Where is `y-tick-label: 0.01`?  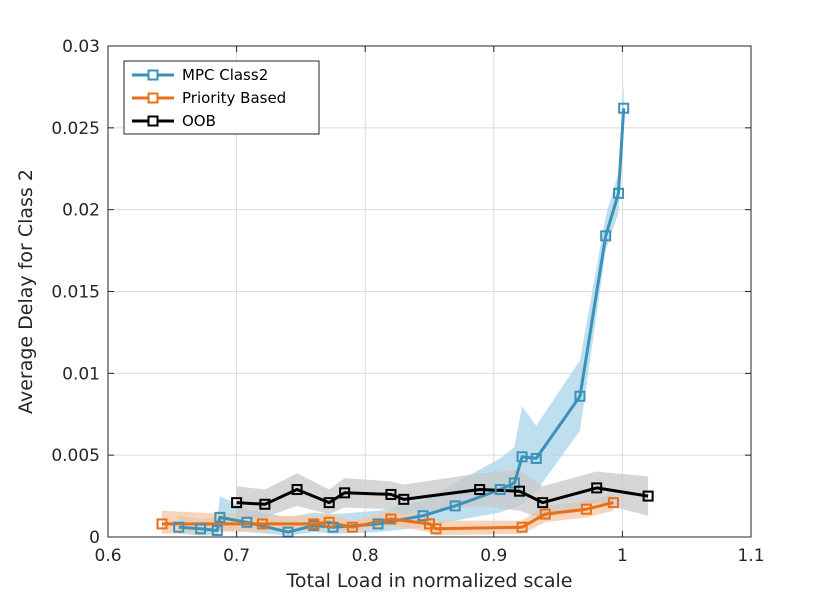
y-tick-label: 0.01 is located at coordinates (81, 374).